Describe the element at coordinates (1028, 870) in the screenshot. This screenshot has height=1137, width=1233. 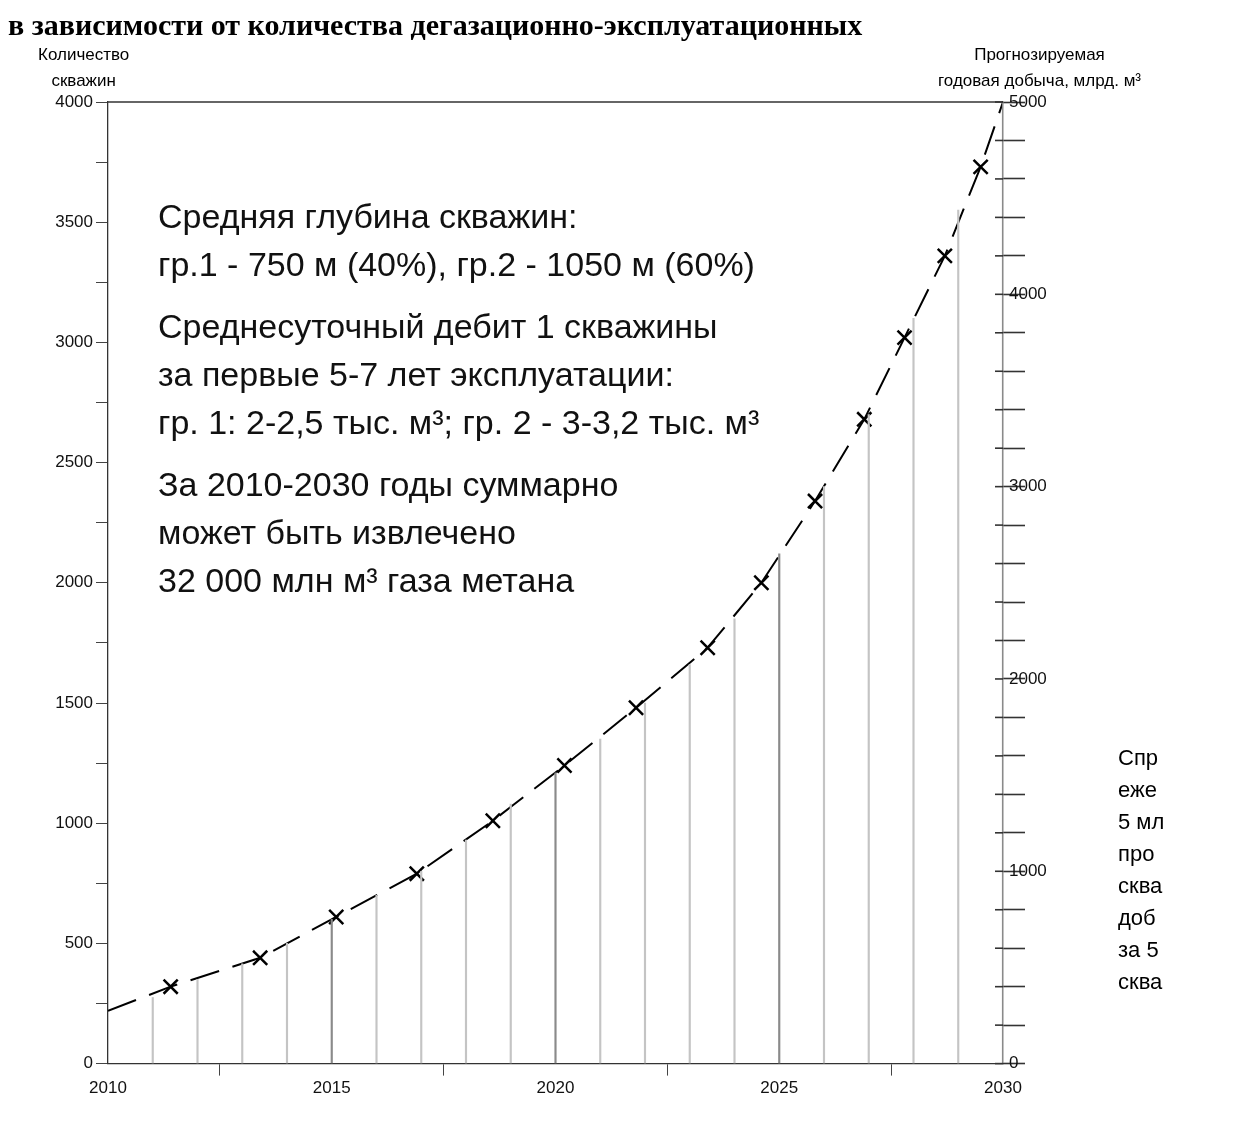
I see `y2-tick-label: 1000` at that location.